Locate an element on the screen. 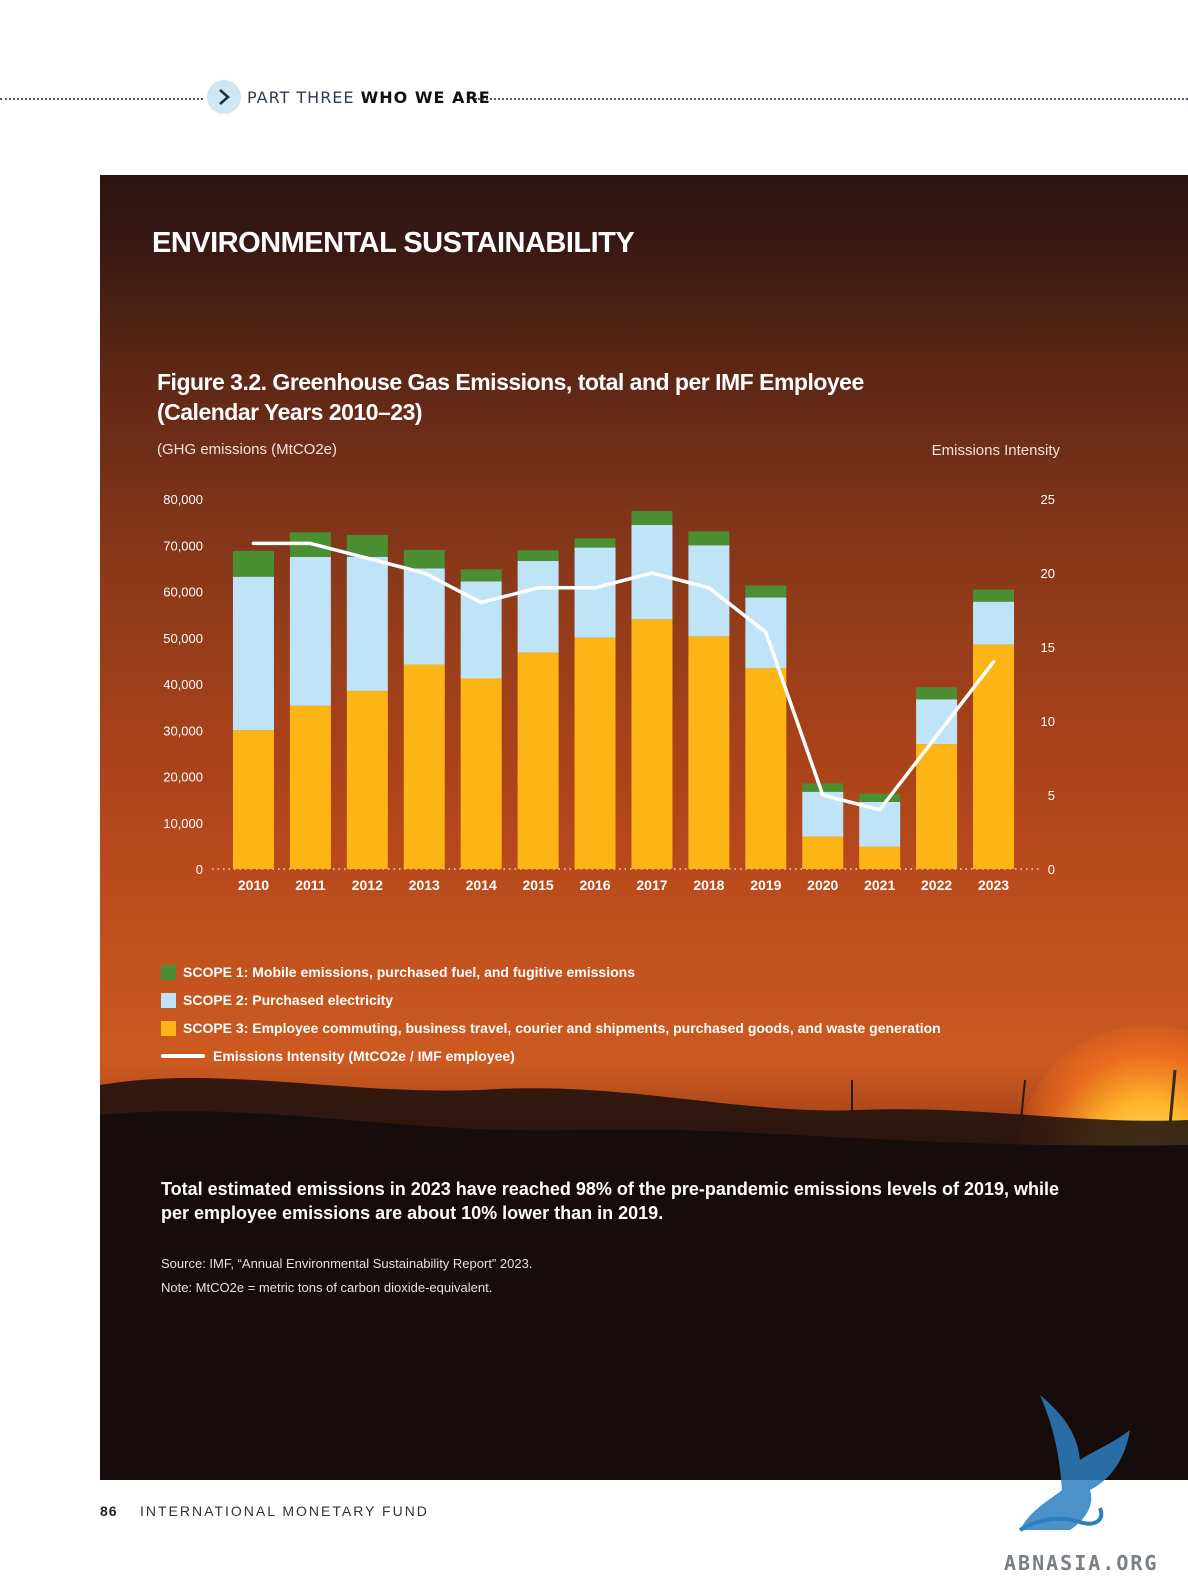 The image size is (1188, 1584). x-tick-label: 2015 is located at coordinates (538, 885).